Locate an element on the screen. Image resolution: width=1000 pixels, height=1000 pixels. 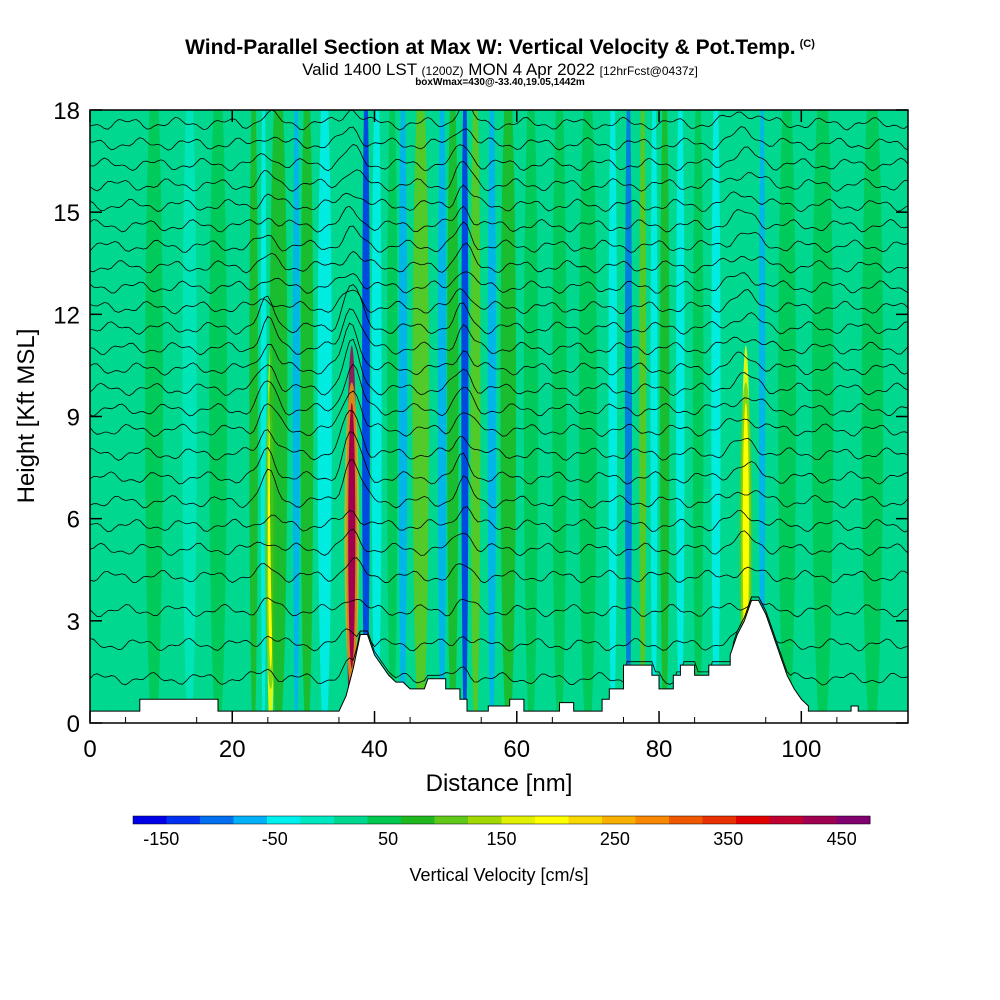
terrain-profile is located at coordinates (499, 661).